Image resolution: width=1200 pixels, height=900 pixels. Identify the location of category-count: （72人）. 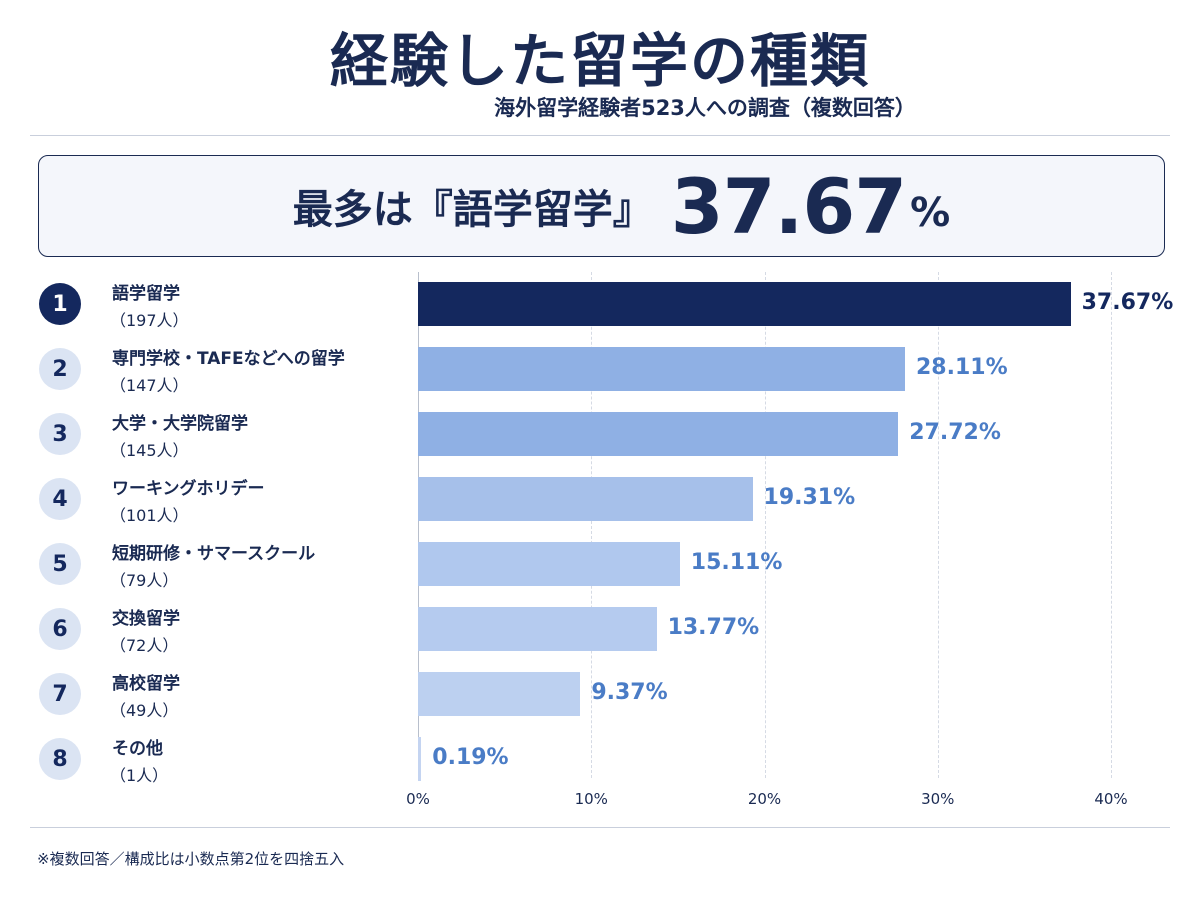
(144, 645).